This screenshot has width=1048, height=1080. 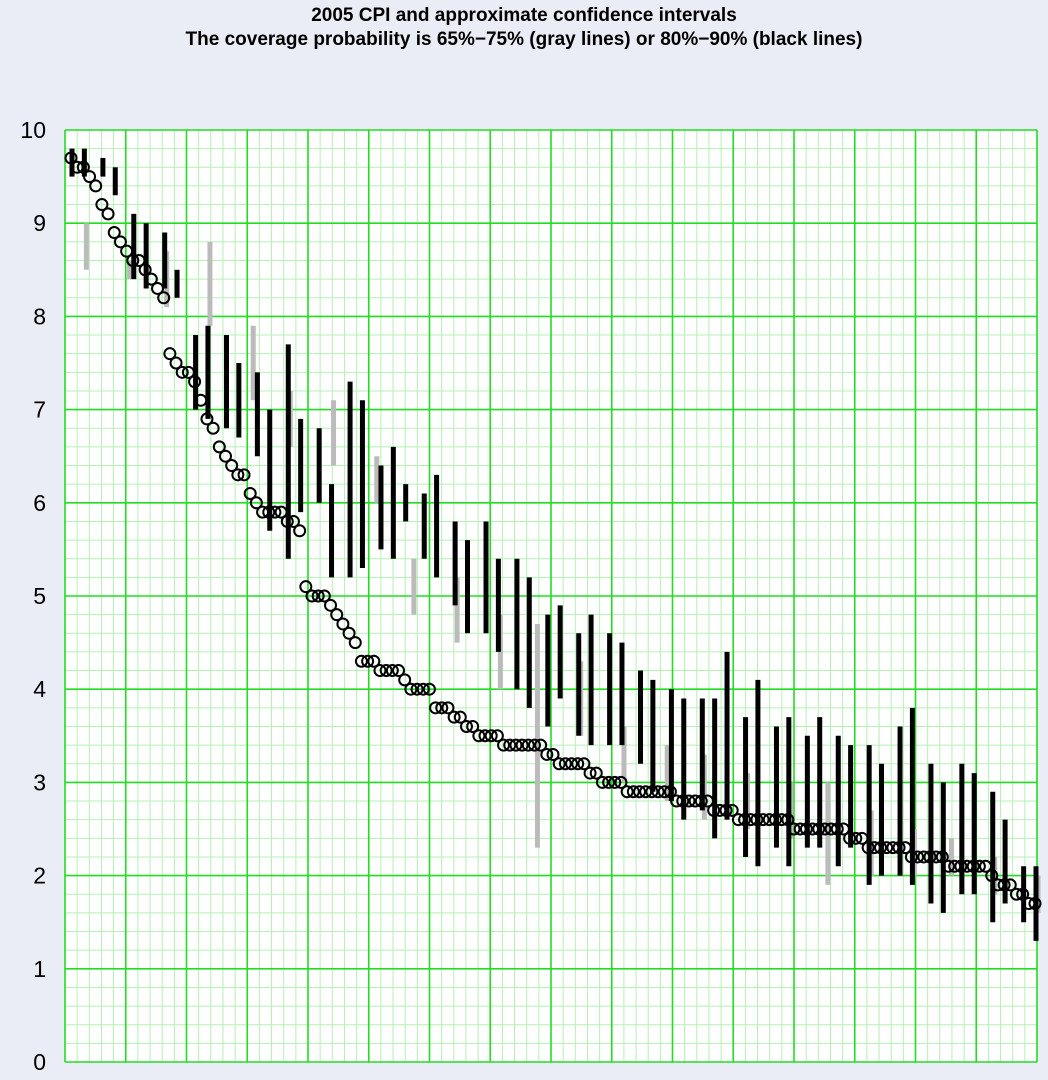 What do you see at coordinates (39, 782) in the screenshot?
I see `y-tick-label: 3` at bounding box center [39, 782].